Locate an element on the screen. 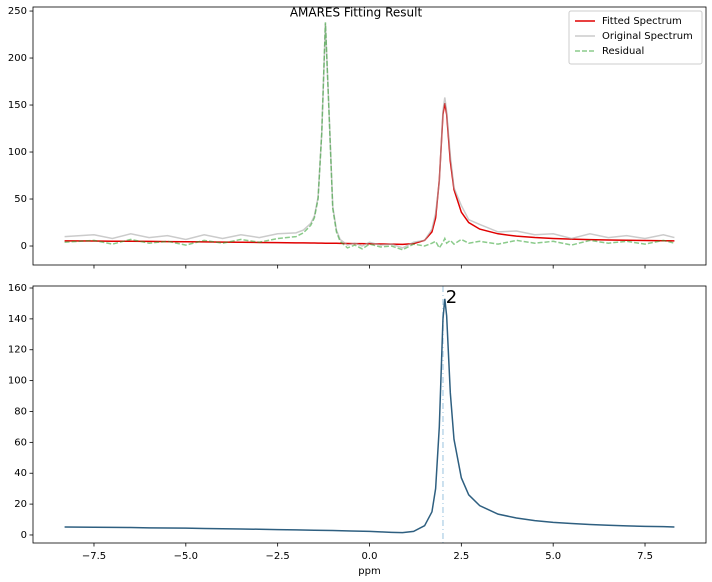 The width and height of the screenshot is (712, 582). y-tick-label: 60 is located at coordinates (20, 442).